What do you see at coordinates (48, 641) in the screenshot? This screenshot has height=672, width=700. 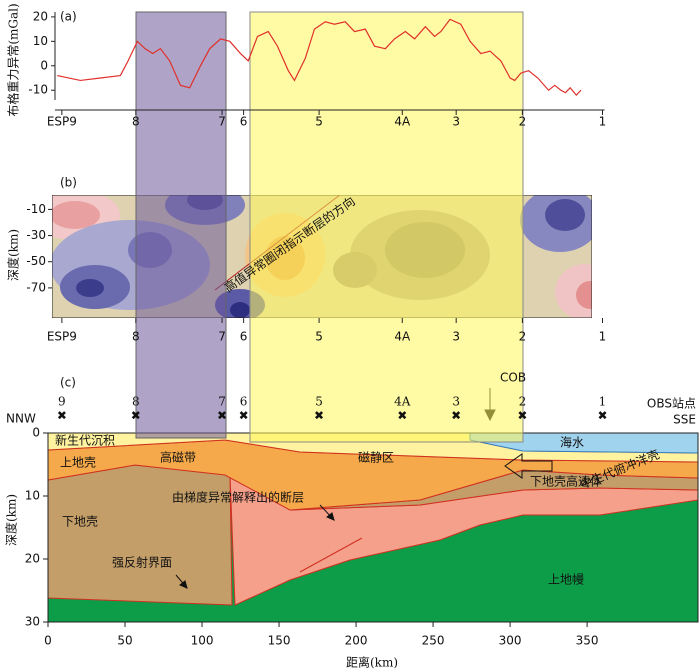 I see `x-tick-label: 0` at bounding box center [48, 641].